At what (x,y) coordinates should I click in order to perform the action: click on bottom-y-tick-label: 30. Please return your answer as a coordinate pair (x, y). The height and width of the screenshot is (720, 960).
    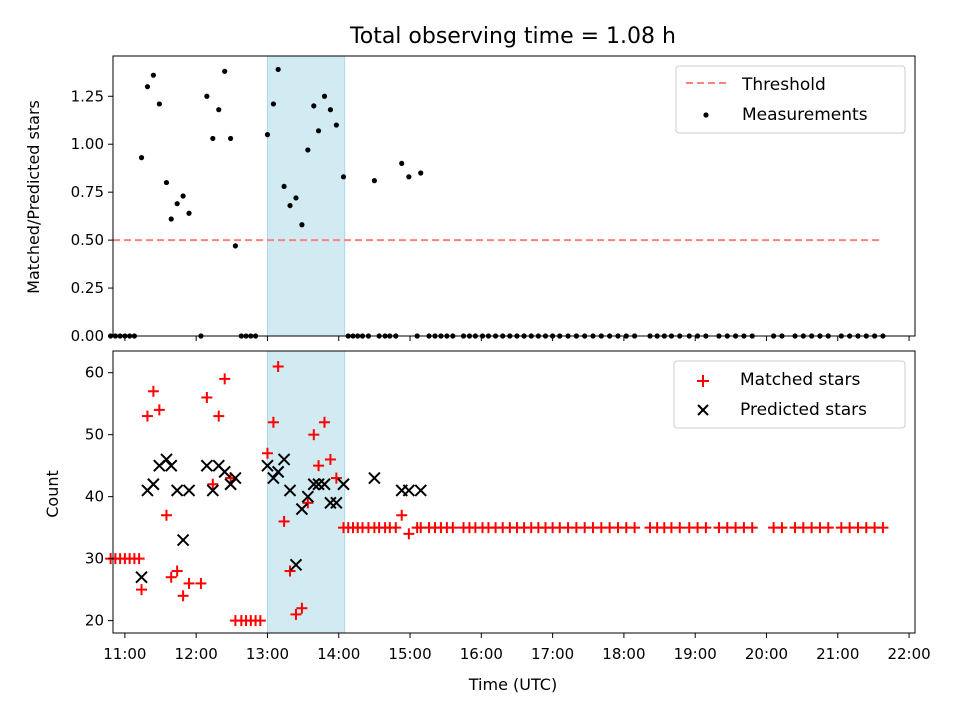
    Looking at the image, I should click on (94, 559).